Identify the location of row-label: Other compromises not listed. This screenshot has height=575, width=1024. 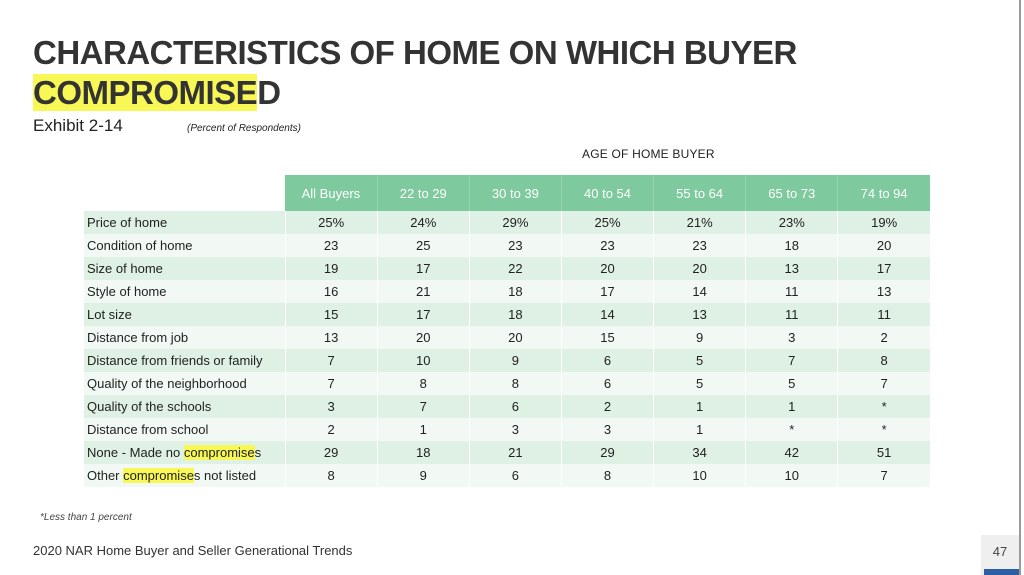
(185, 475).